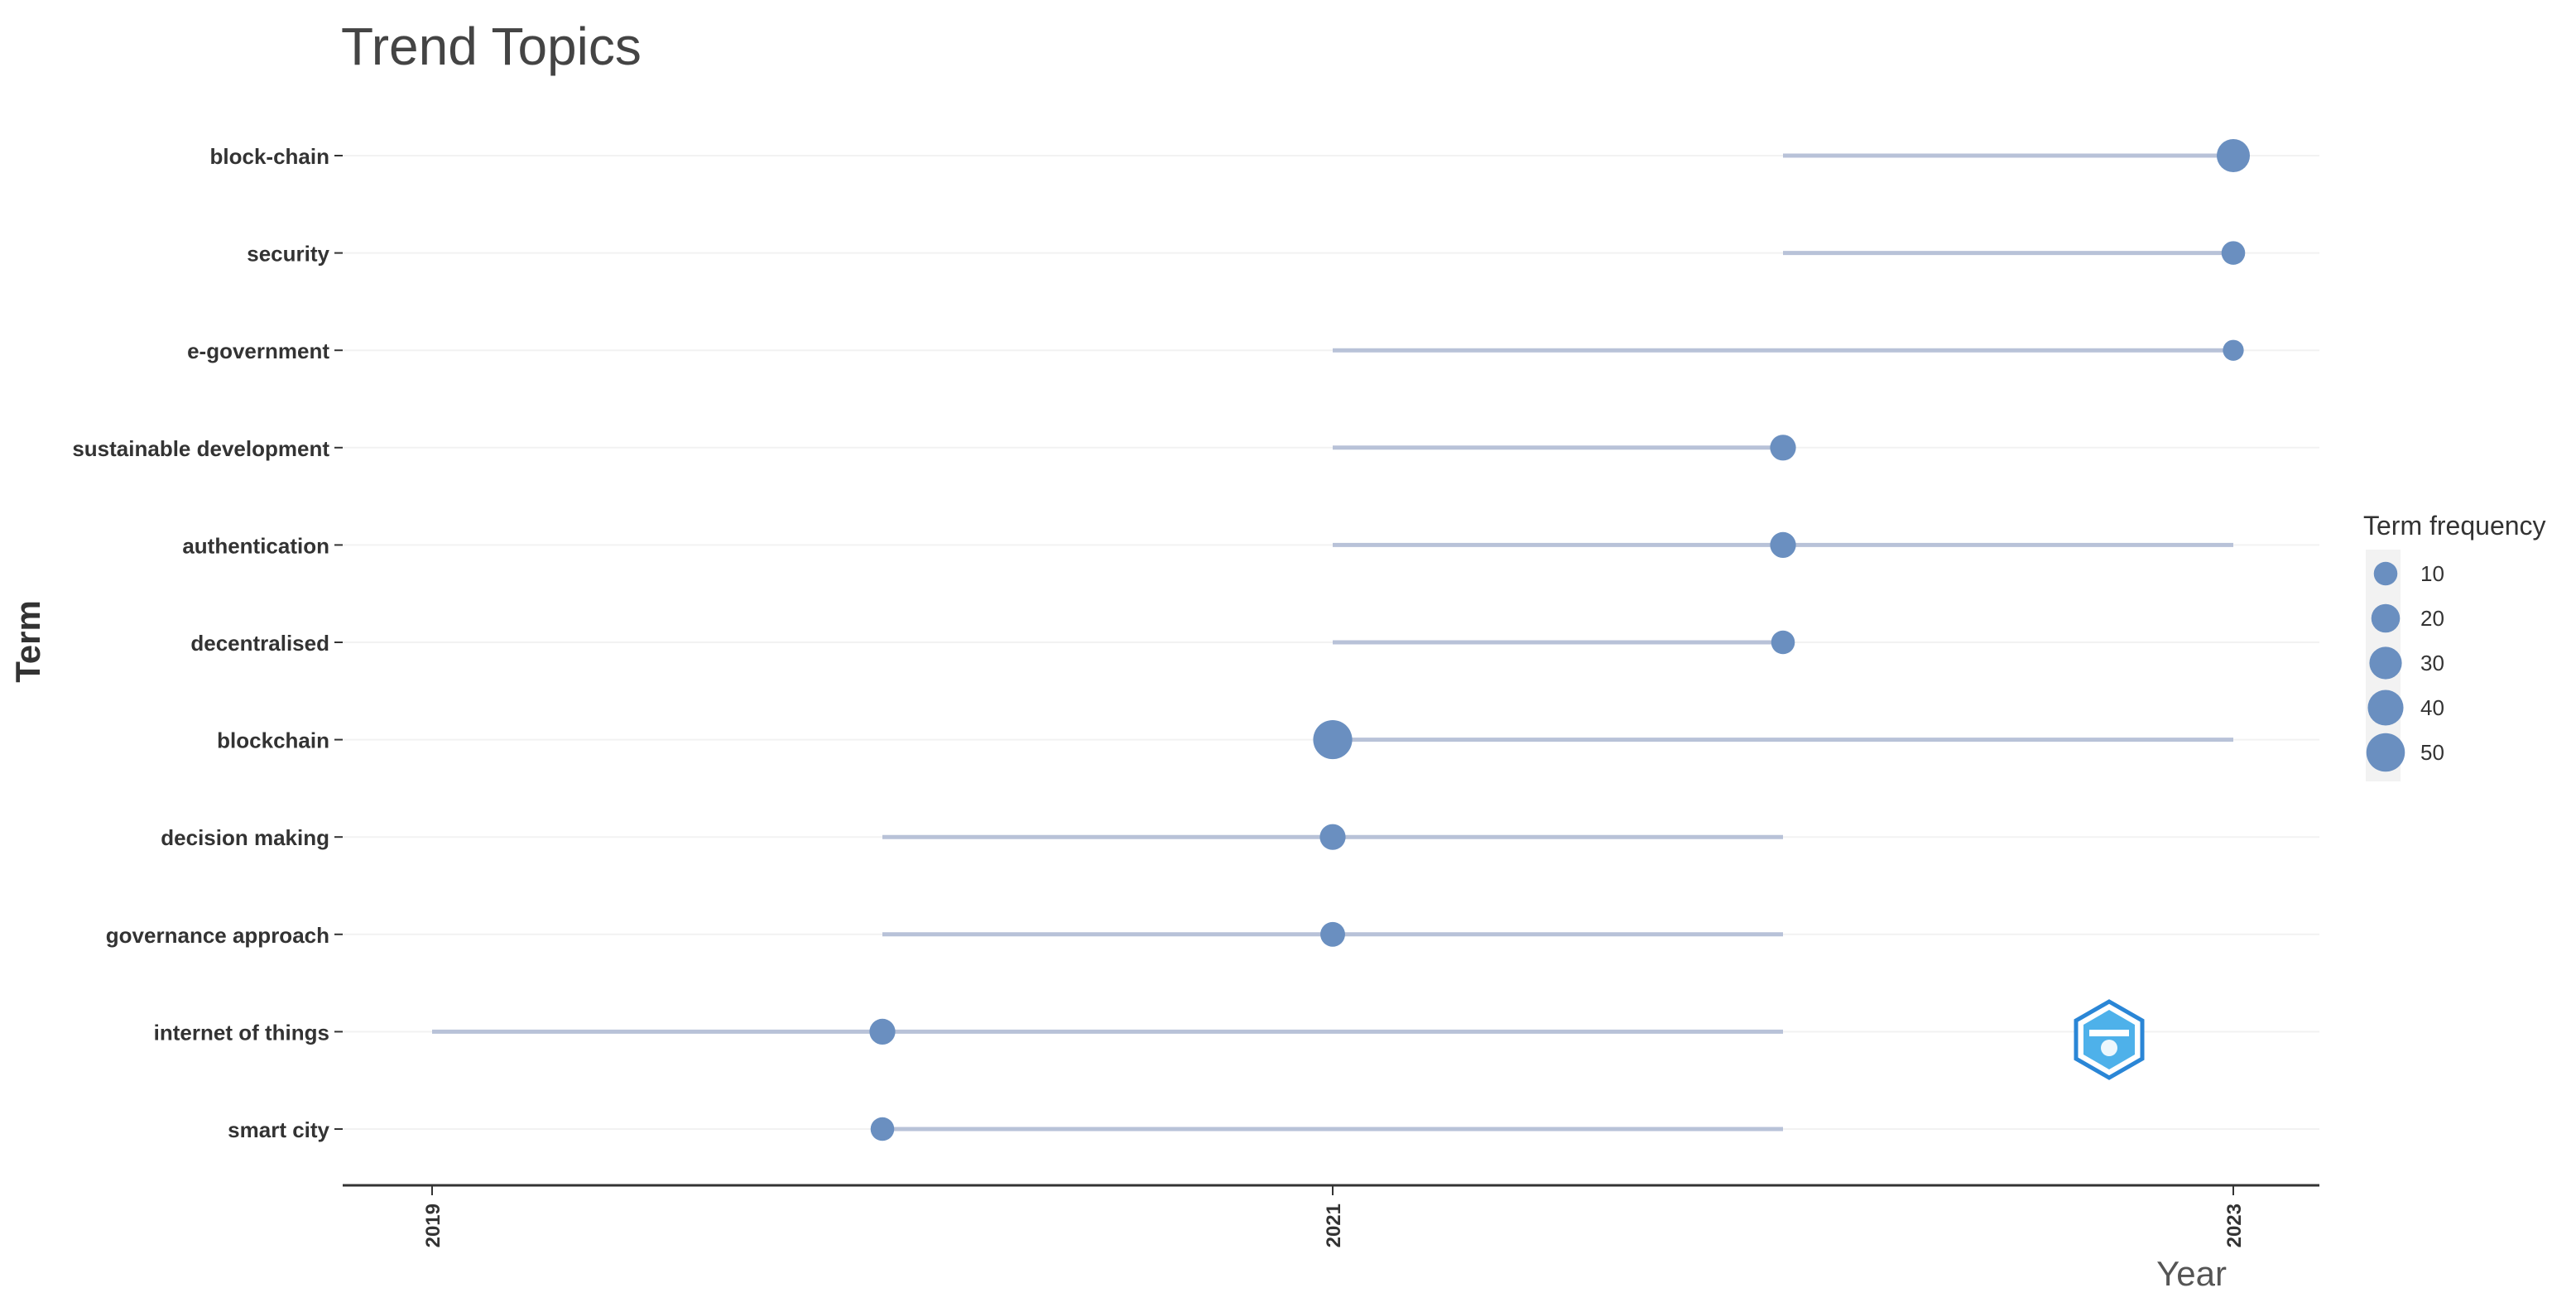 Image resolution: width=2576 pixels, height=1307 pixels. I want to click on y-tick-label: security, so click(288, 254).